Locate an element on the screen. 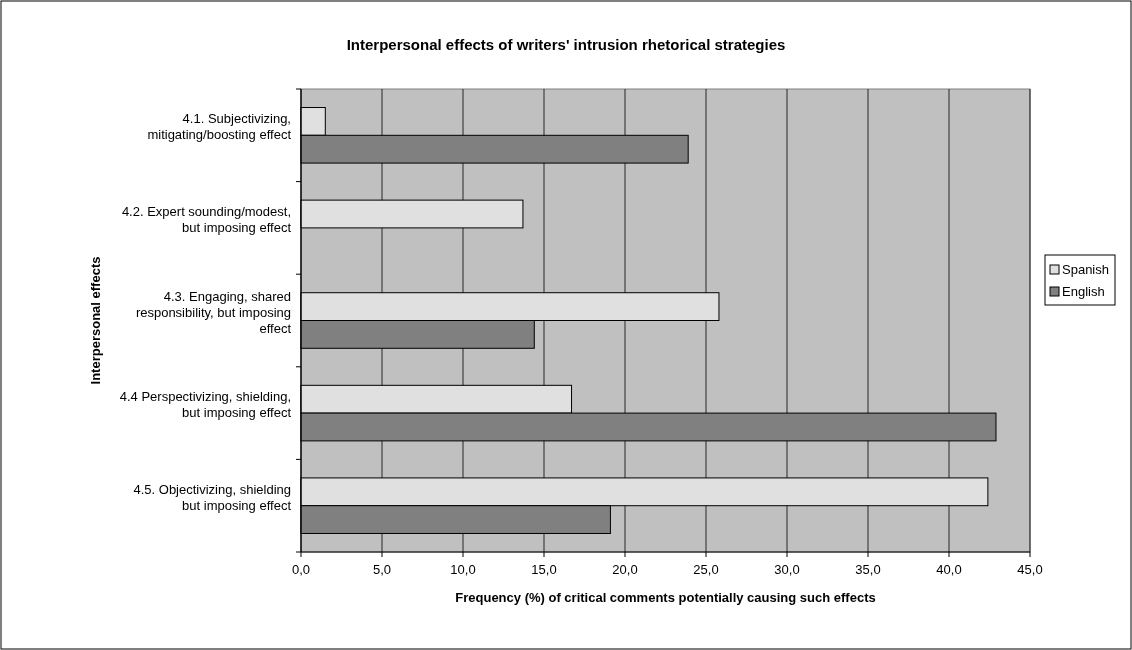 The image size is (1132, 650). x-tick-label: 35,0 is located at coordinates (868, 569).